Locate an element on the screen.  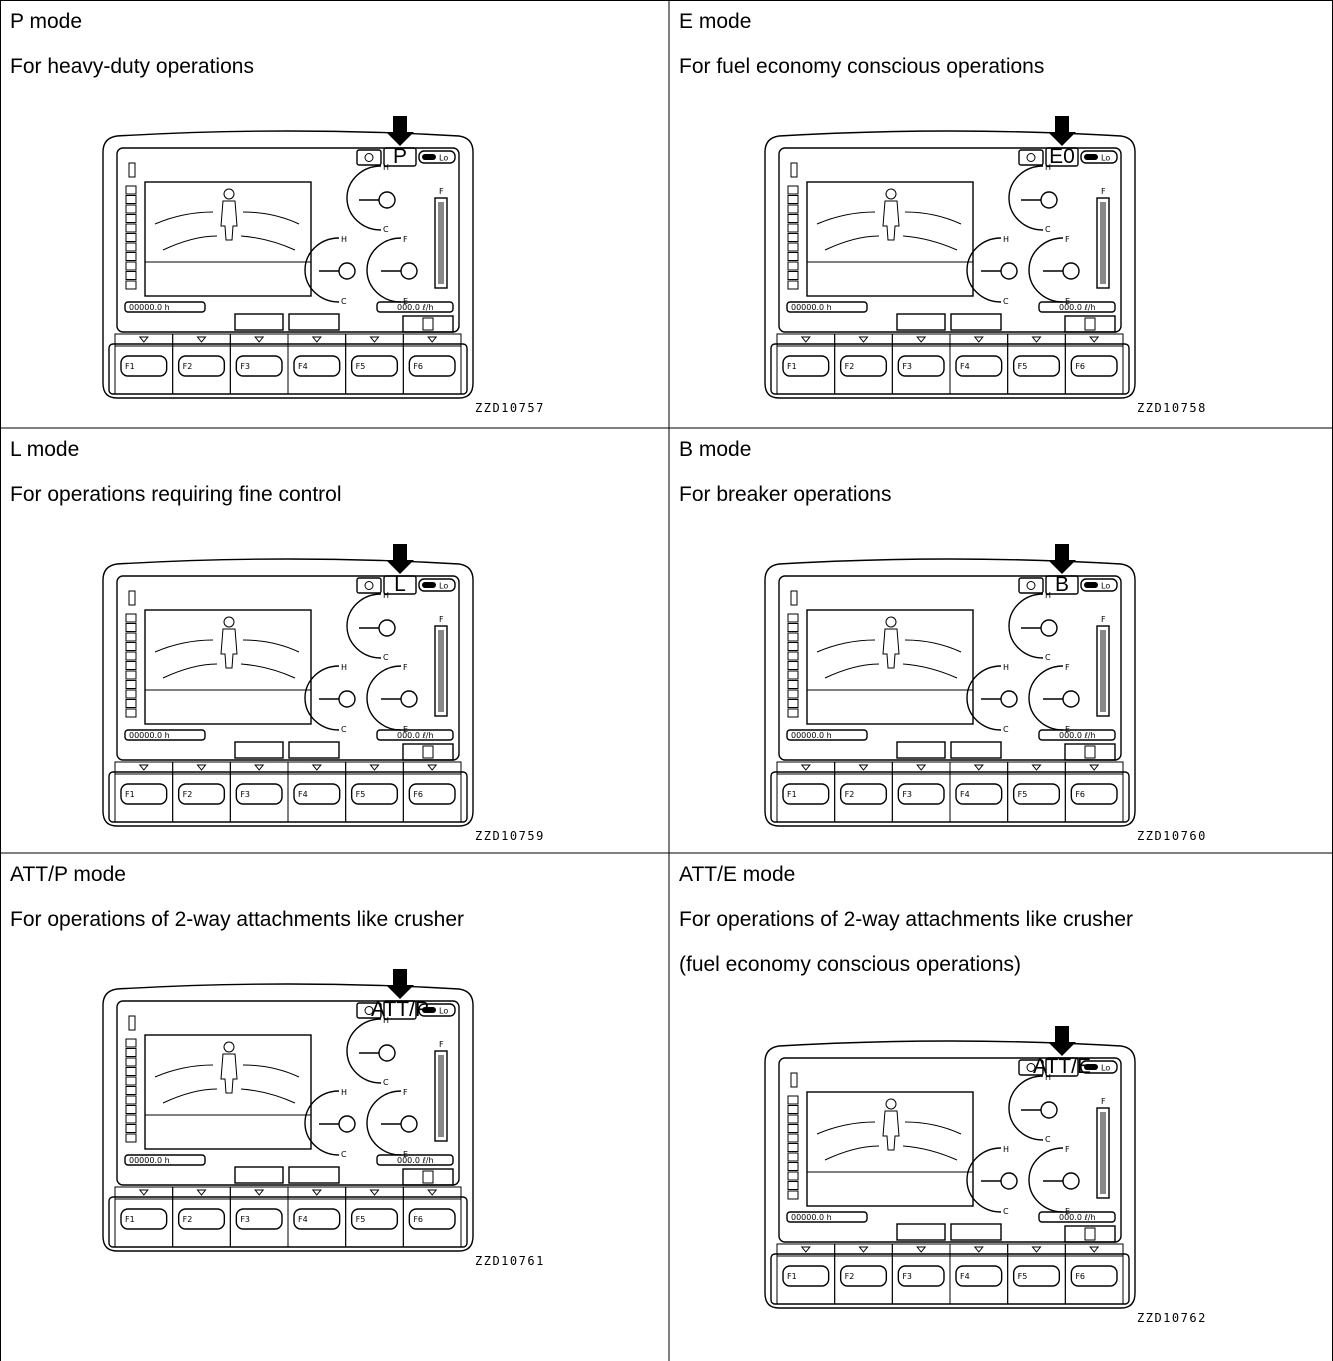
menu-icon is located at coordinates (428, 752).